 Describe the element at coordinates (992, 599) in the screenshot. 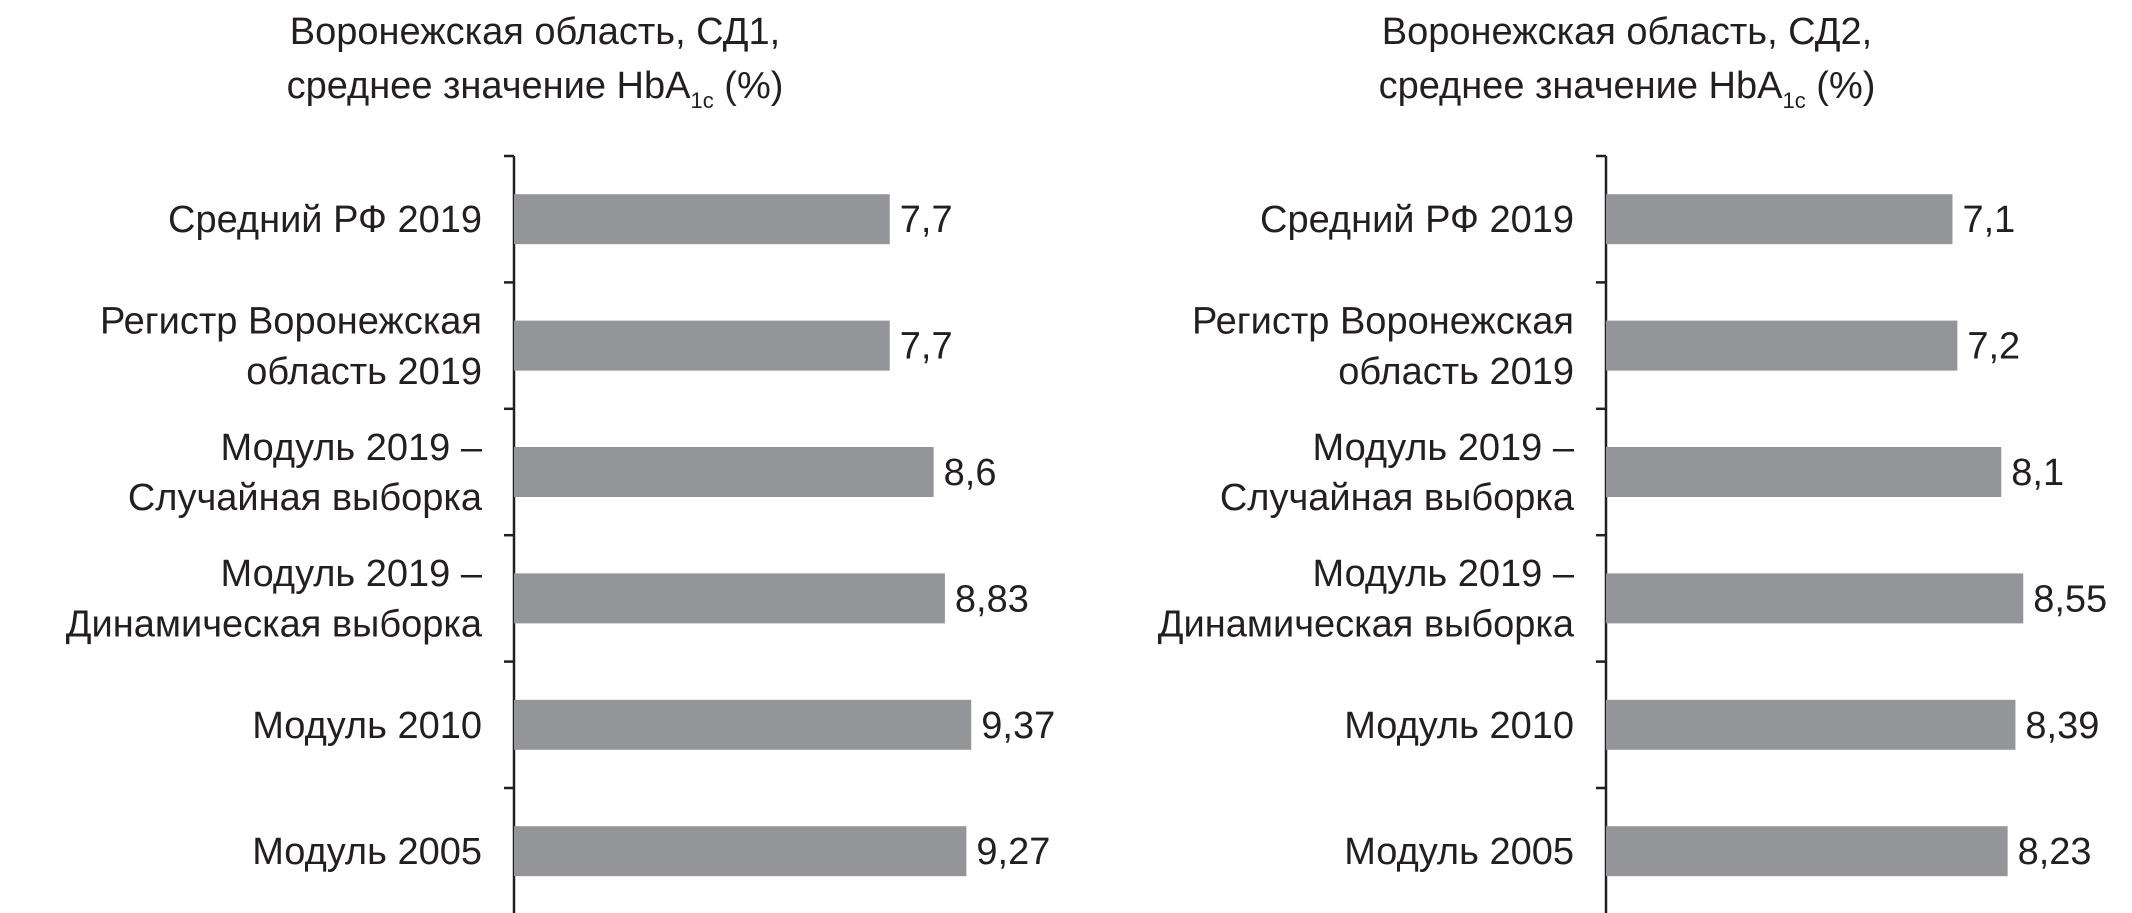

I see `data-label: 8,83` at that location.